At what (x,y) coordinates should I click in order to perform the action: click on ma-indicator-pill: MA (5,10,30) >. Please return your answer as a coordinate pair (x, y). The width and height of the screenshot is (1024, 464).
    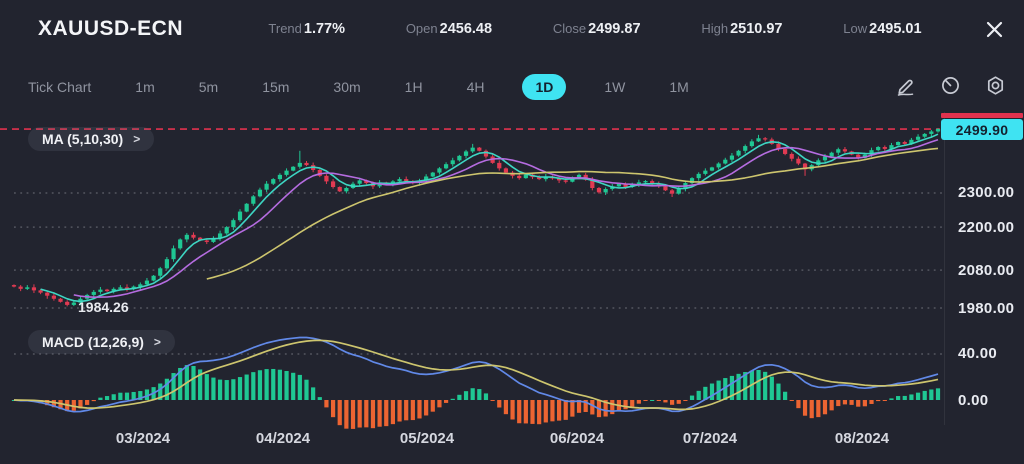
    Looking at the image, I should click on (91, 139).